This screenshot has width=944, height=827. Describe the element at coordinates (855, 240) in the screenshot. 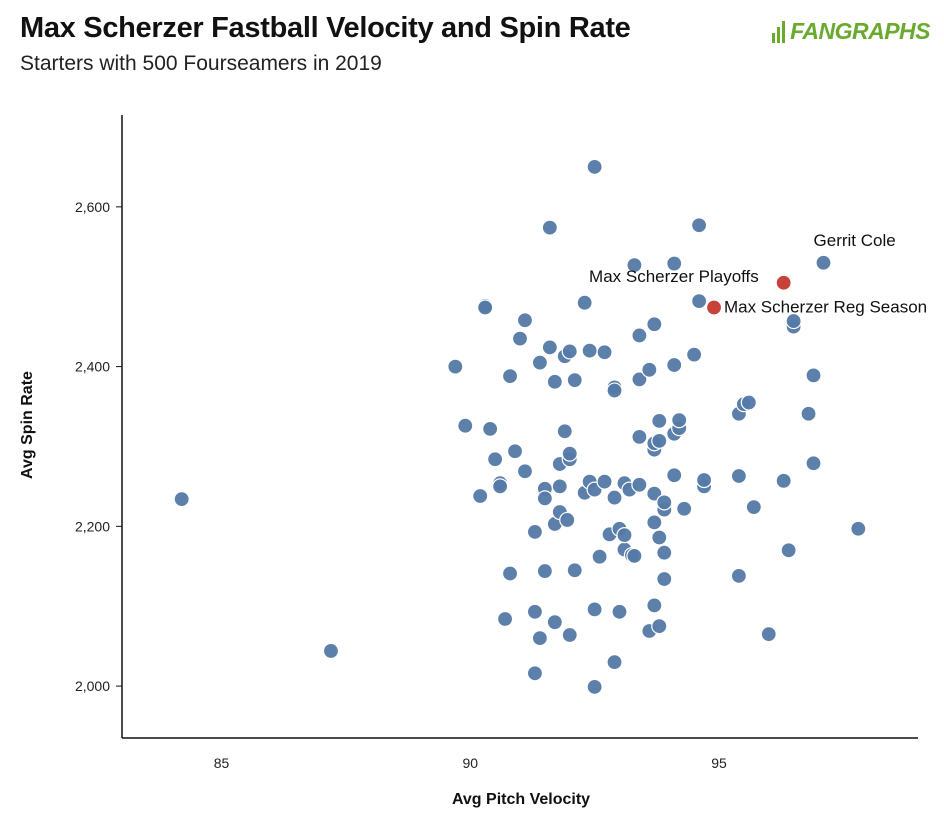

I see `annotation-label: Gerrit Cole` at that location.